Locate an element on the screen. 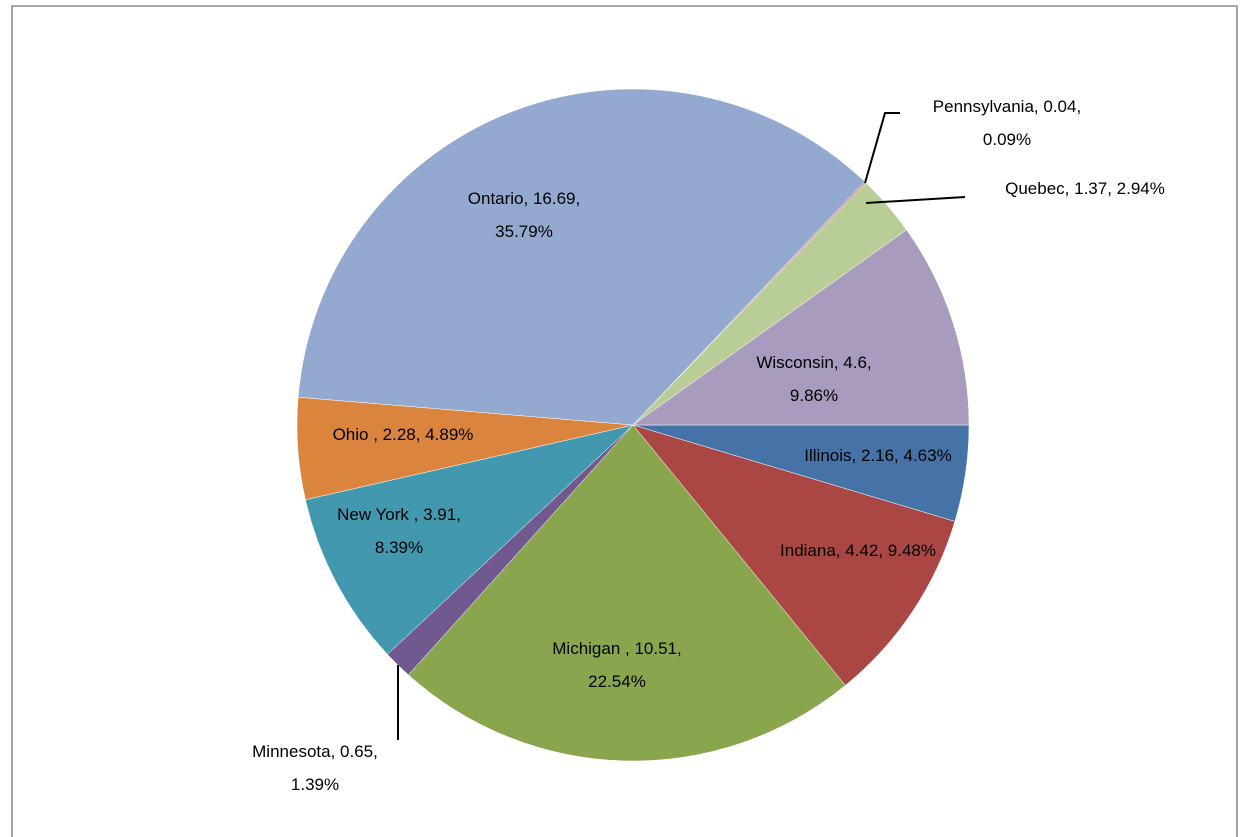  data-label: Illinois, 2.16, 4.63% is located at coordinates (877, 455).